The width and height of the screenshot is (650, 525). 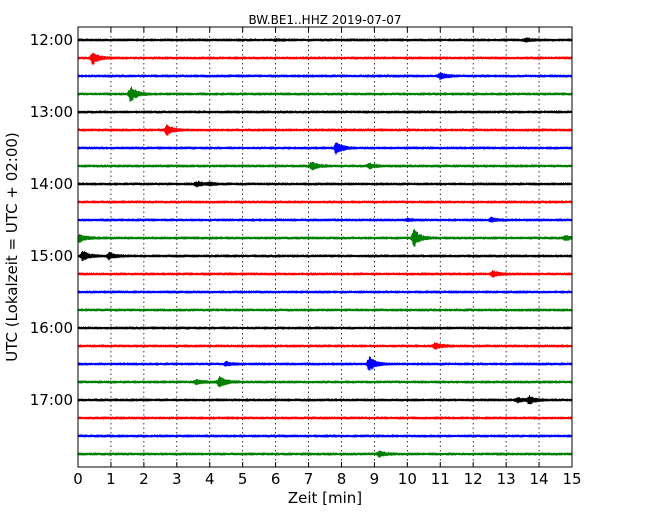 I want to click on y-tick-label: 14:00, so click(x=51, y=184).